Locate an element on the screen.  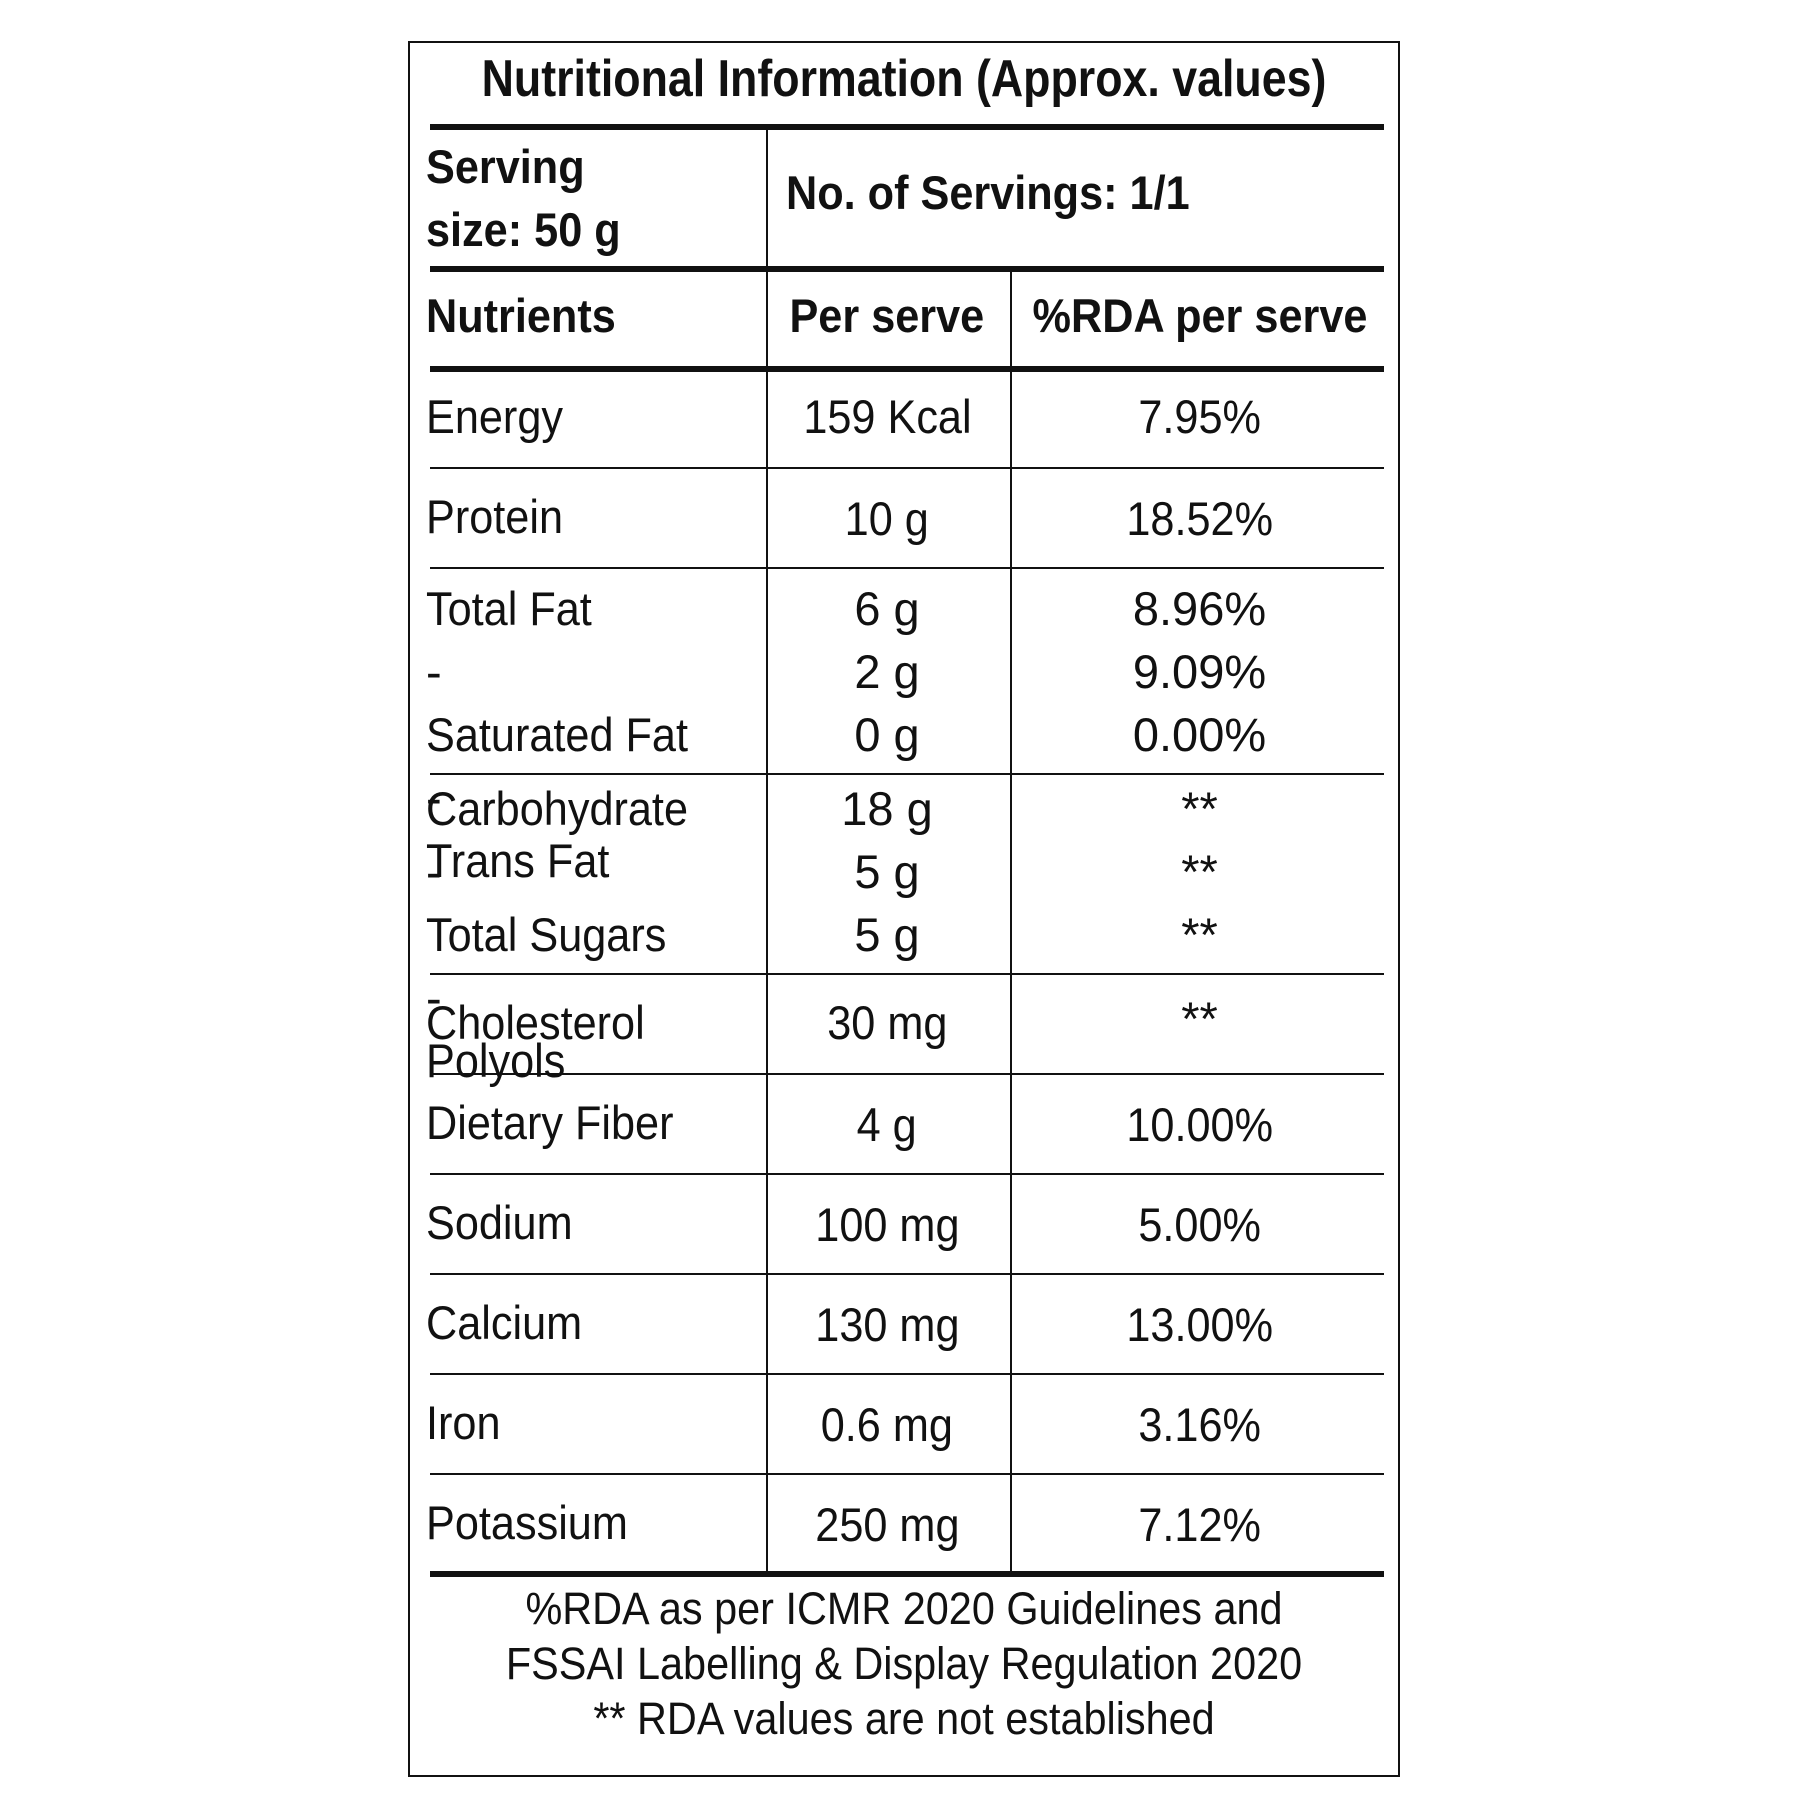
row-sodium-name: Sodium is located at coordinates (499, 1222).